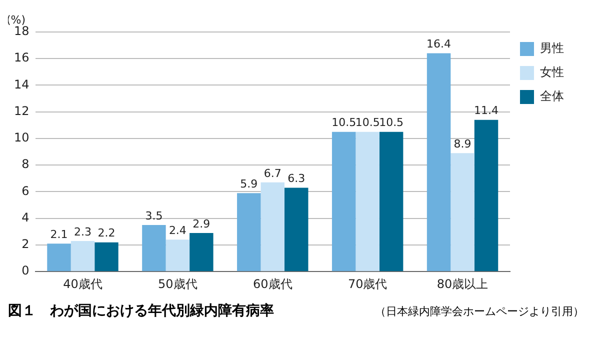  What do you see at coordinates (297, 179) in the screenshot?
I see `data-label: 6.3` at bounding box center [297, 179].